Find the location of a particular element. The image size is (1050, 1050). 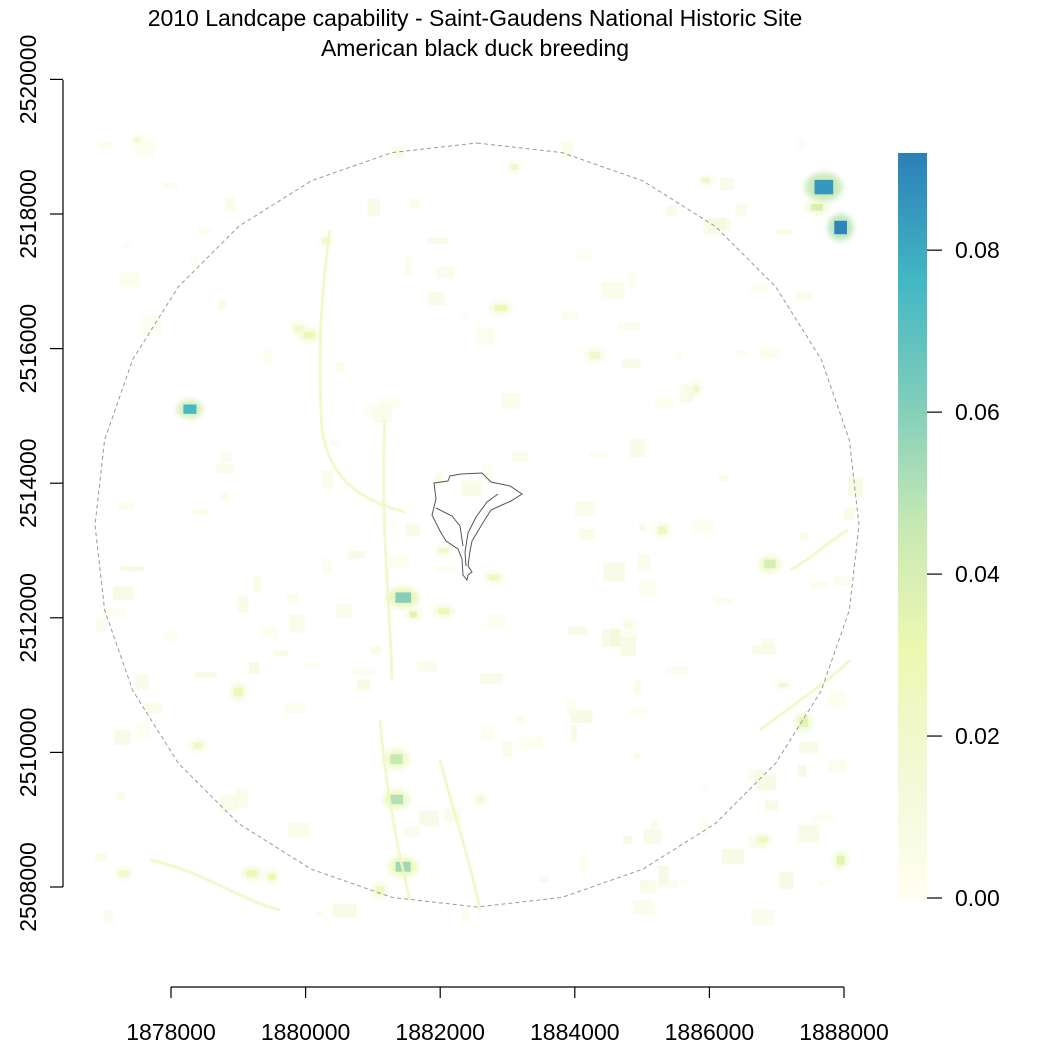

legend-tick-label: 0.02 is located at coordinates (977, 736).